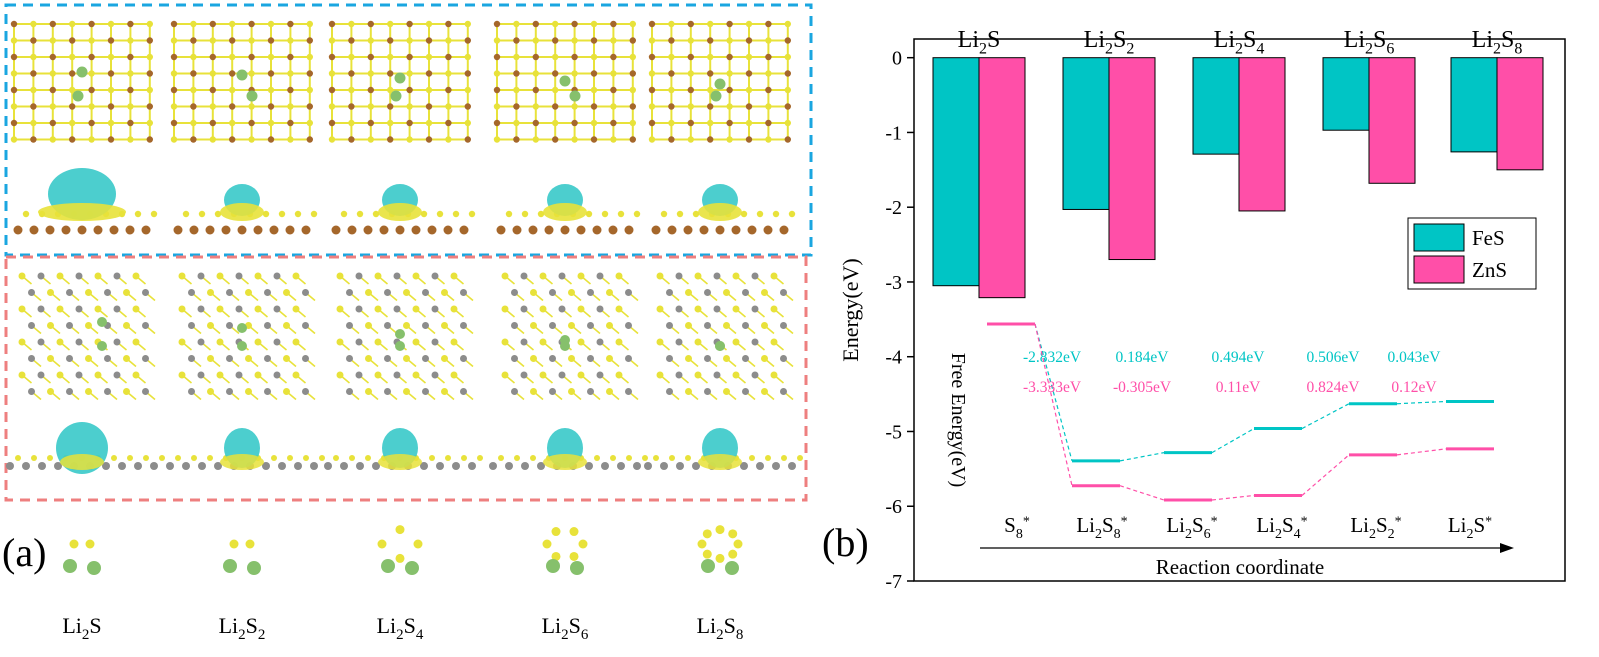 This screenshot has width=1599, height=657. What do you see at coordinates (893, 208) in the screenshot?
I see `y-tick-label: -2` at bounding box center [893, 208].